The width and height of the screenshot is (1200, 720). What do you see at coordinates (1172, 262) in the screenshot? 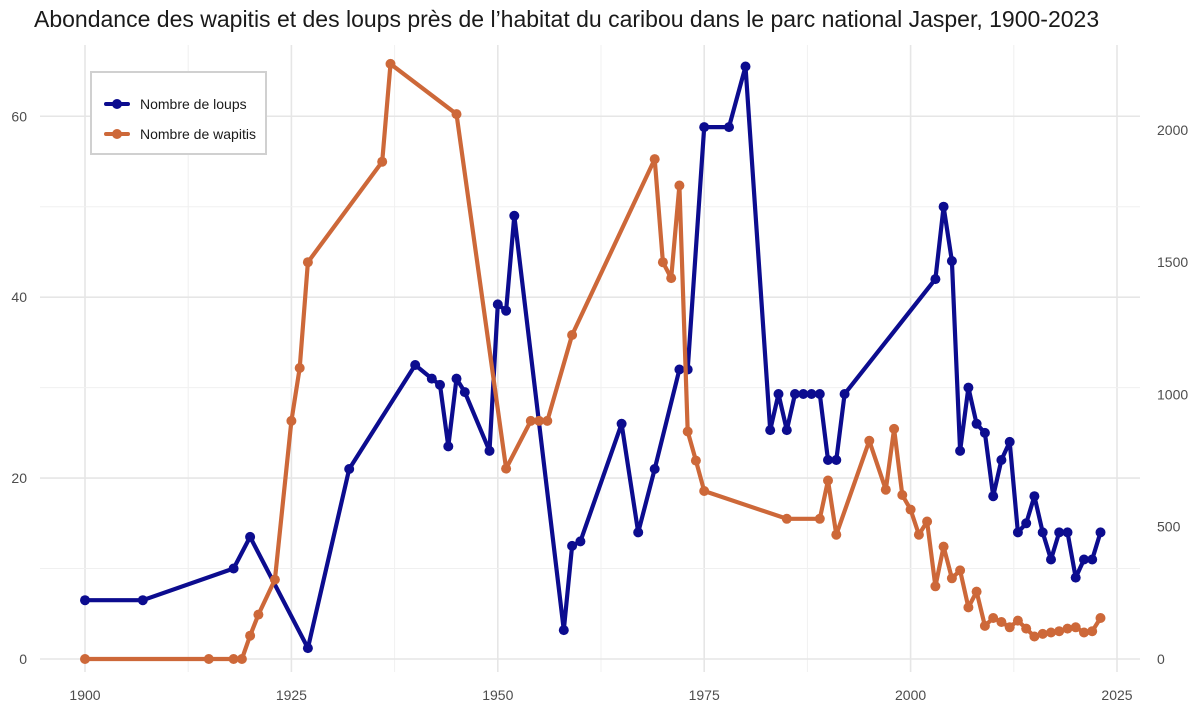
I see `y-right-tick-label: 1500` at bounding box center [1172, 262].